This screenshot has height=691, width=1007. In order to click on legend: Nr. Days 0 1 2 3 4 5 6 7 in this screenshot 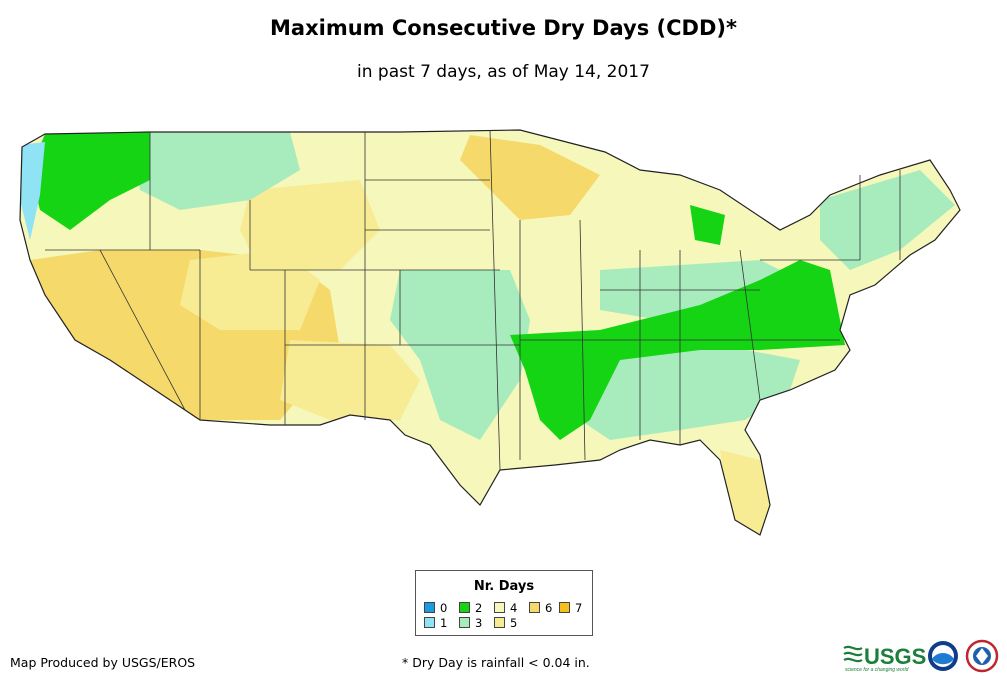, I will do `click(504, 603)`.